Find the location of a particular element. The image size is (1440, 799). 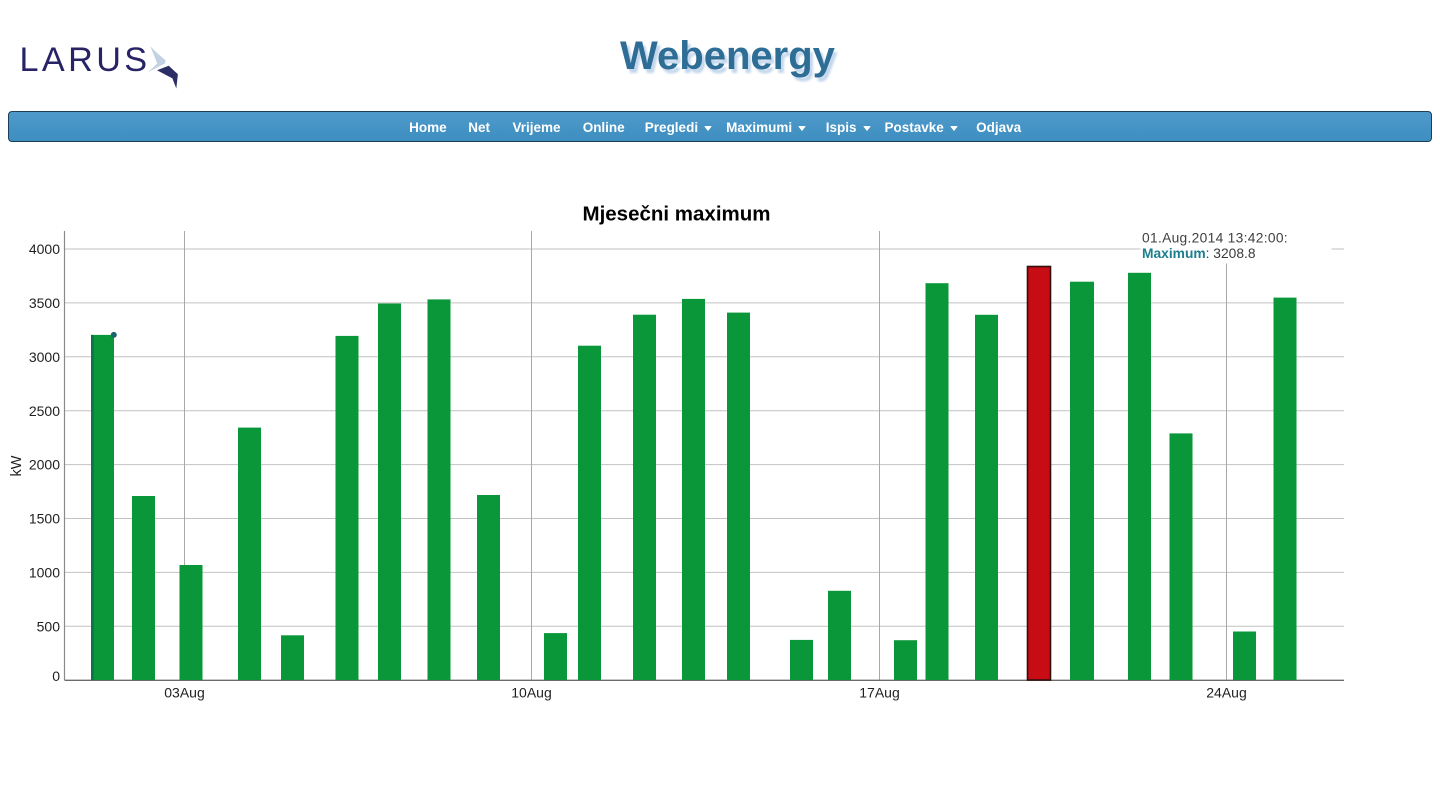

svg-text: 2000 is located at coordinates (44, 465).